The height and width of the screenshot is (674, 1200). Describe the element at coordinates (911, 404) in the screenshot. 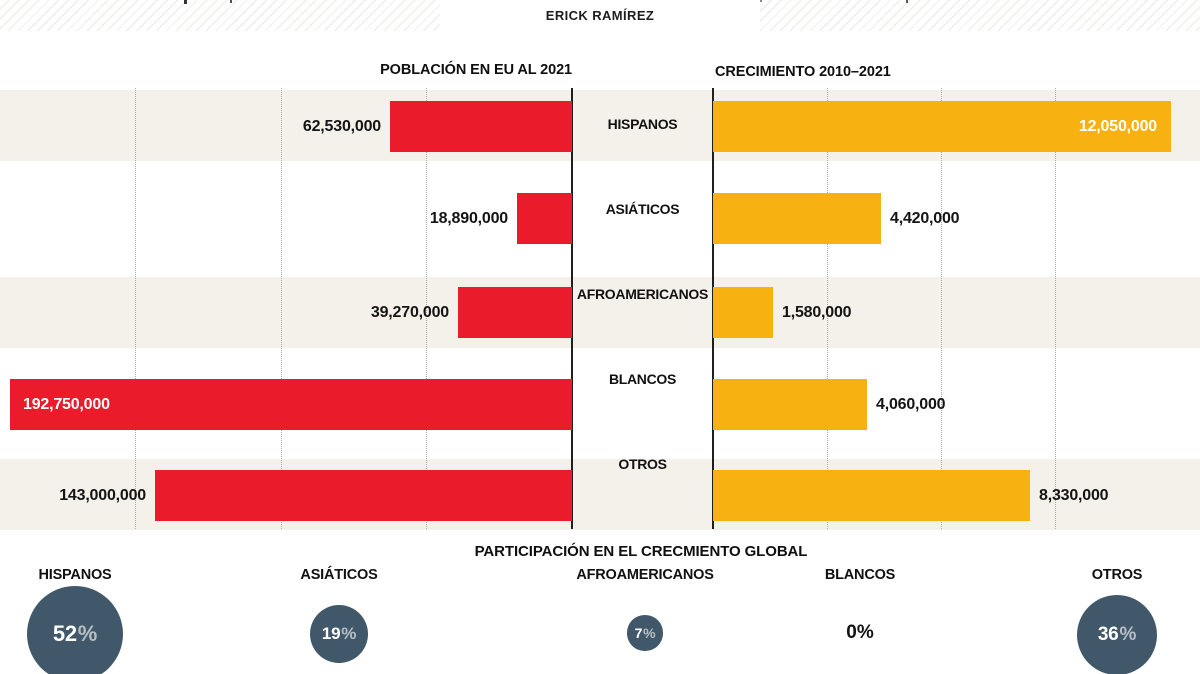

I see `growth-value-label: 4,060,000` at that location.